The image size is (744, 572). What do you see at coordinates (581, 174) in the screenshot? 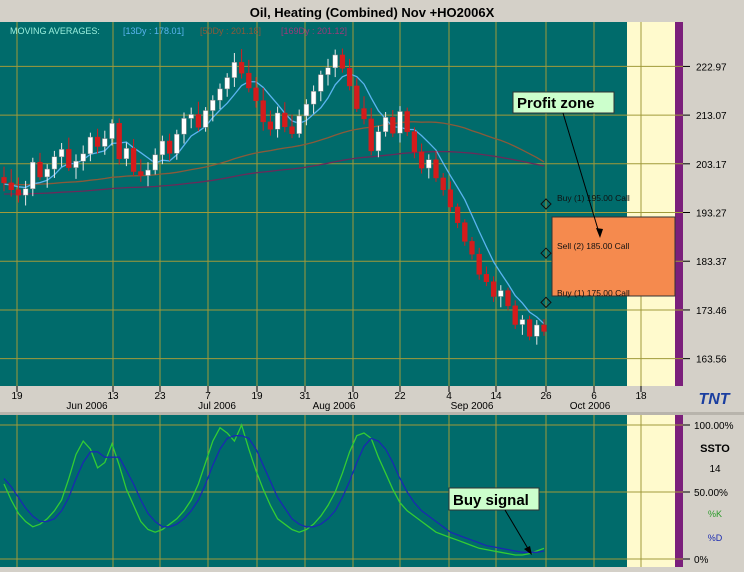
I see `profit-zone-arrow` at bounding box center [581, 174].